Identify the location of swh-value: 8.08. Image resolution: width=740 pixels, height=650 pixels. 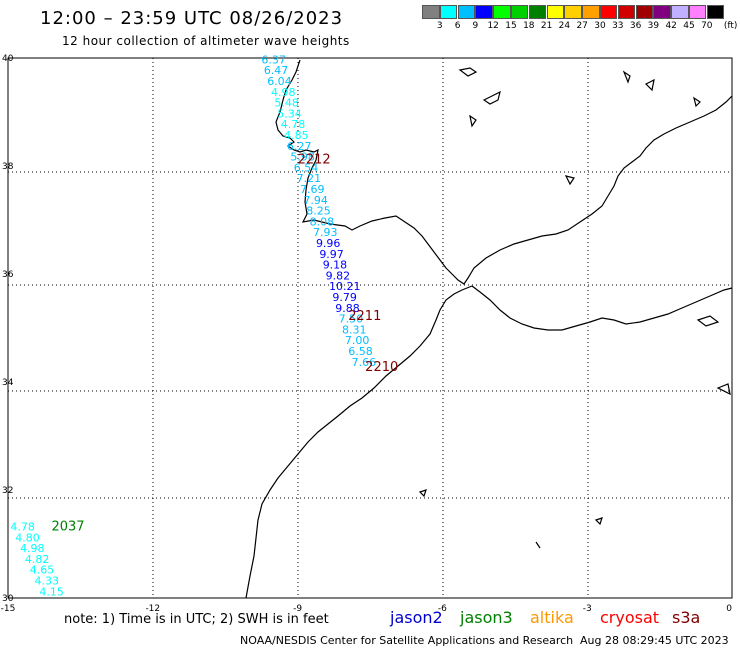
(322, 221).